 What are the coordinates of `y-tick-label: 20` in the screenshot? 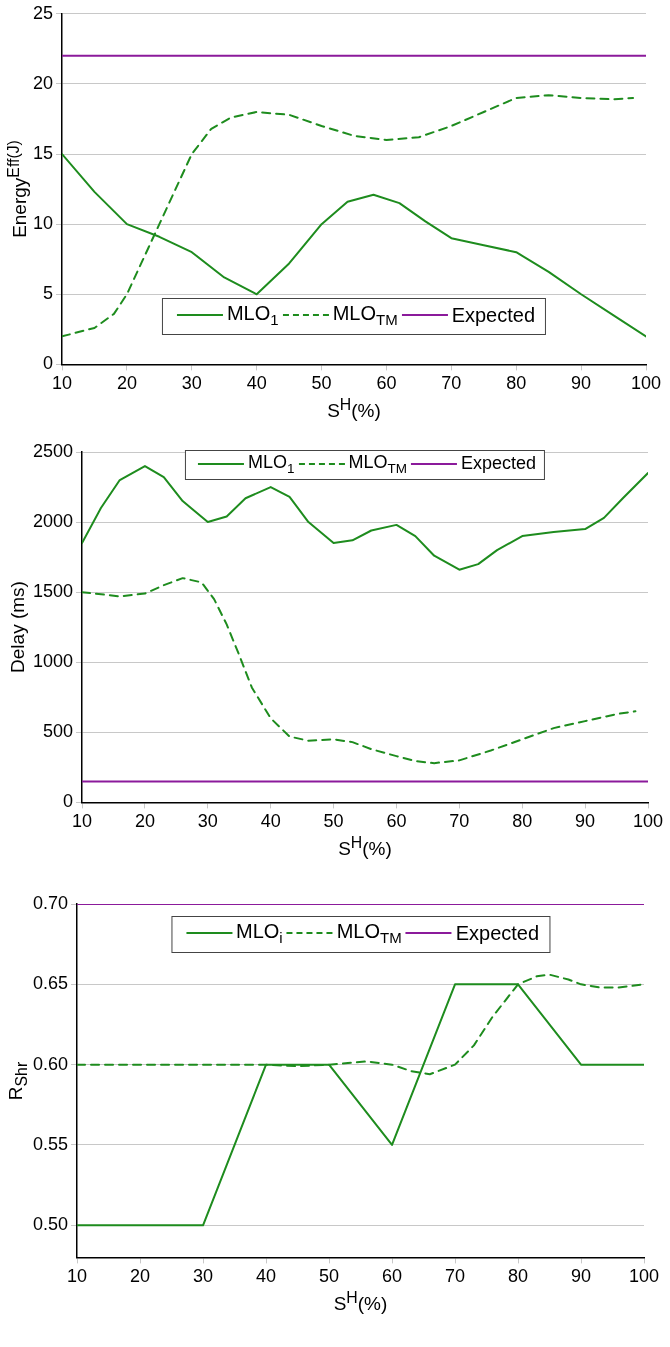 It's located at (43, 82).